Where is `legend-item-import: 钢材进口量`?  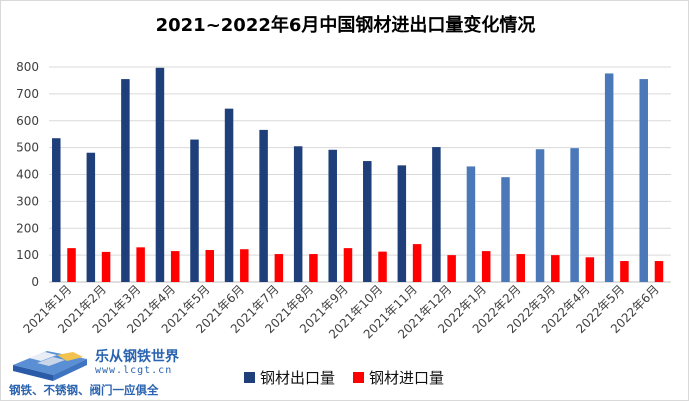 legend-item-import: 钢材进口量 is located at coordinates (398, 377).